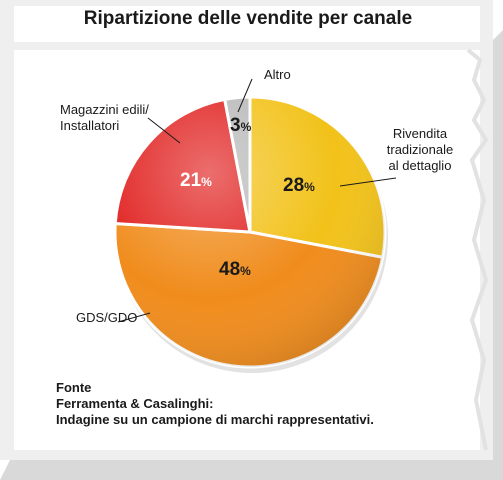 The height and width of the screenshot is (480, 503). What do you see at coordinates (134, 317) in the screenshot?
I see `leader-line-gds` at bounding box center [134, 317].